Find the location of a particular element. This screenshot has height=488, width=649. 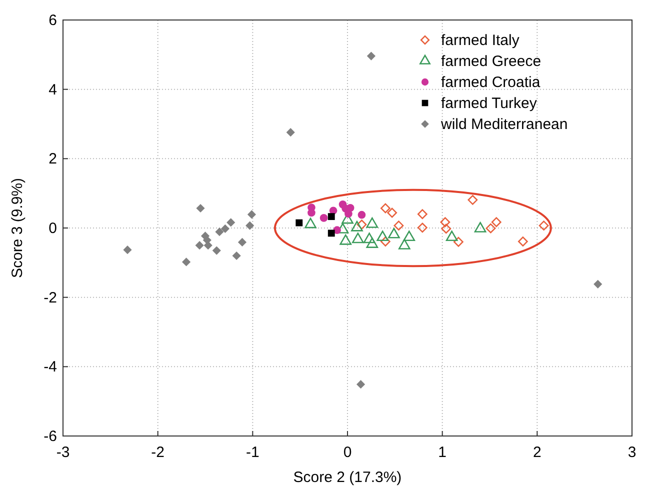

y-tick-label: -4 is located at coordinates (50, 367).